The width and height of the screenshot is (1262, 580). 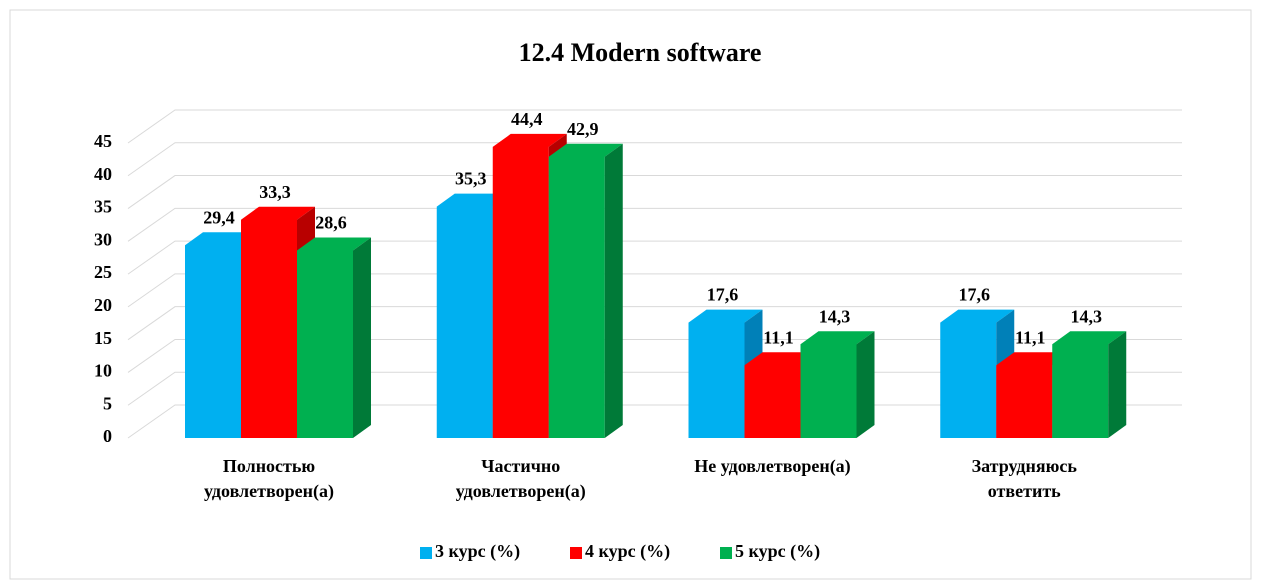 I want to click on y-tick-label: 30, so click(x=103, y=239).